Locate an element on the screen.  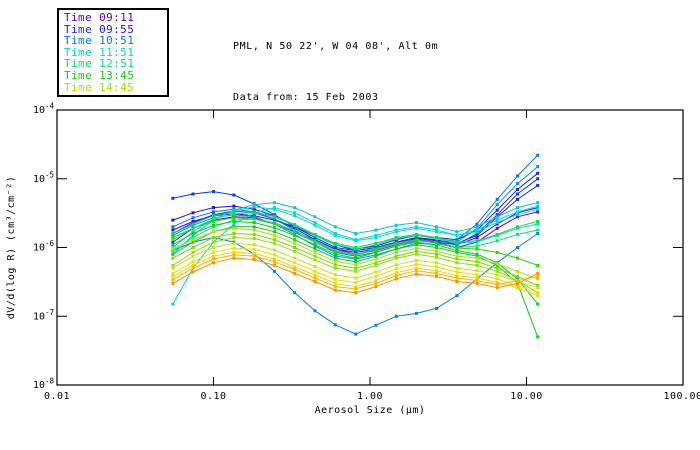
y-axis-tick-label: 10-6 is located at coordinates (44, 246).